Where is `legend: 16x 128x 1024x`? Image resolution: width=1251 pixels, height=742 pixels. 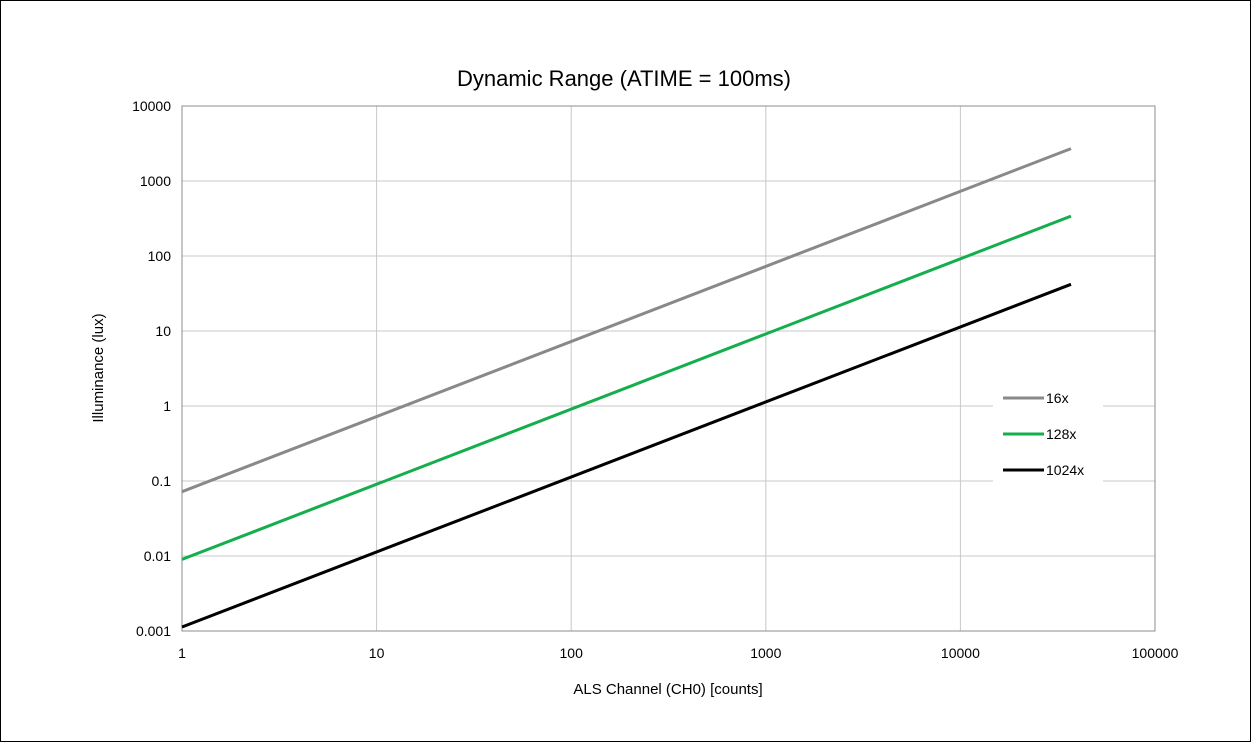
legend: 16x 128x 1024x is located at coordinates (1048, 434).